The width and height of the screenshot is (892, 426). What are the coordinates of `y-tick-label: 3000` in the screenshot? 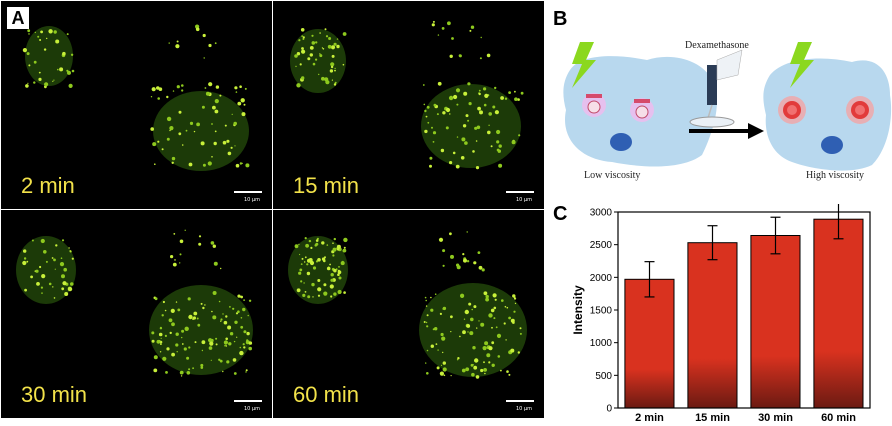 It's located at (601, 213).